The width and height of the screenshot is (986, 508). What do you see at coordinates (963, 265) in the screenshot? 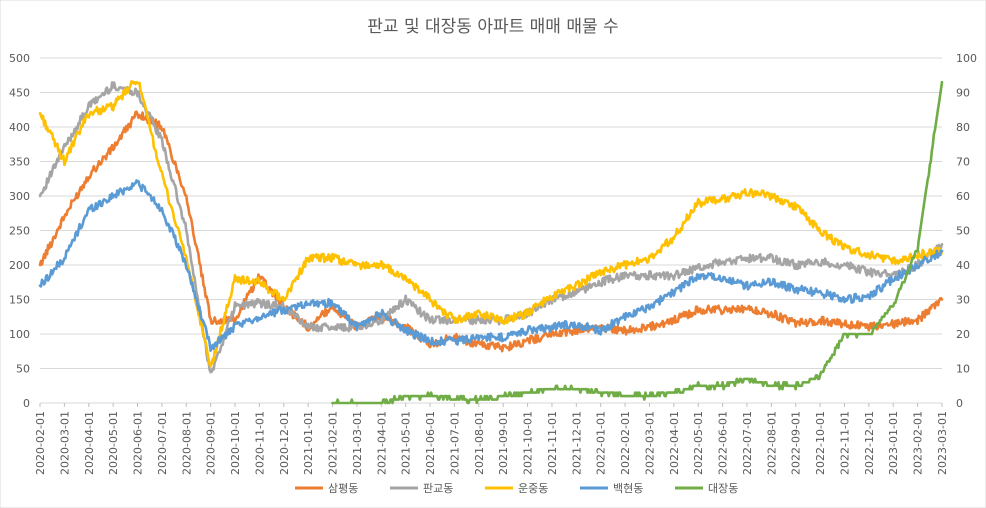
I see `right-tick-label: 40` at bounding box center [963, 265].